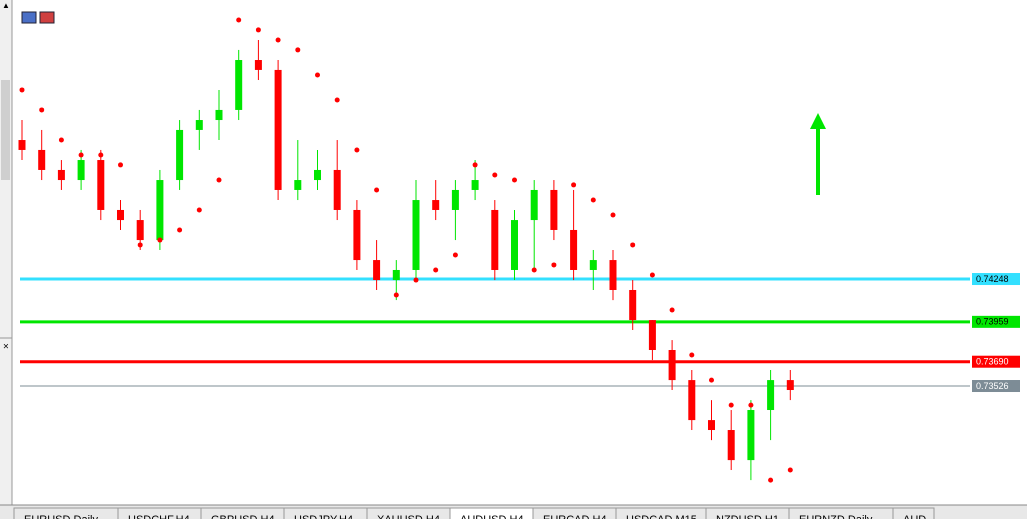 This screenshot has width=1027, height=519. I want to click on tab-label: EURNZD,Daily, so click(836, 516).